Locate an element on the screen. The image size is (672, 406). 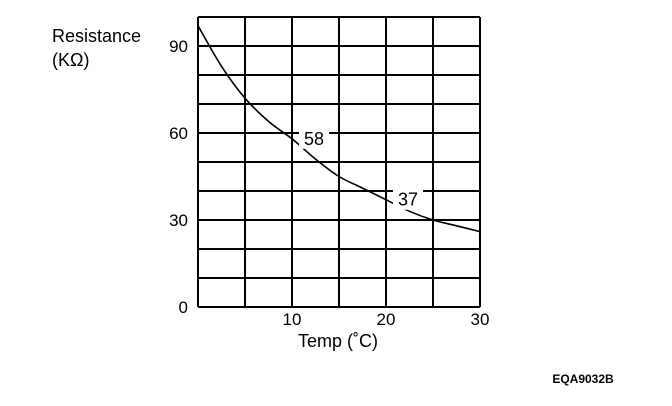
data-label: 58 is located at coordinates (314, 139).